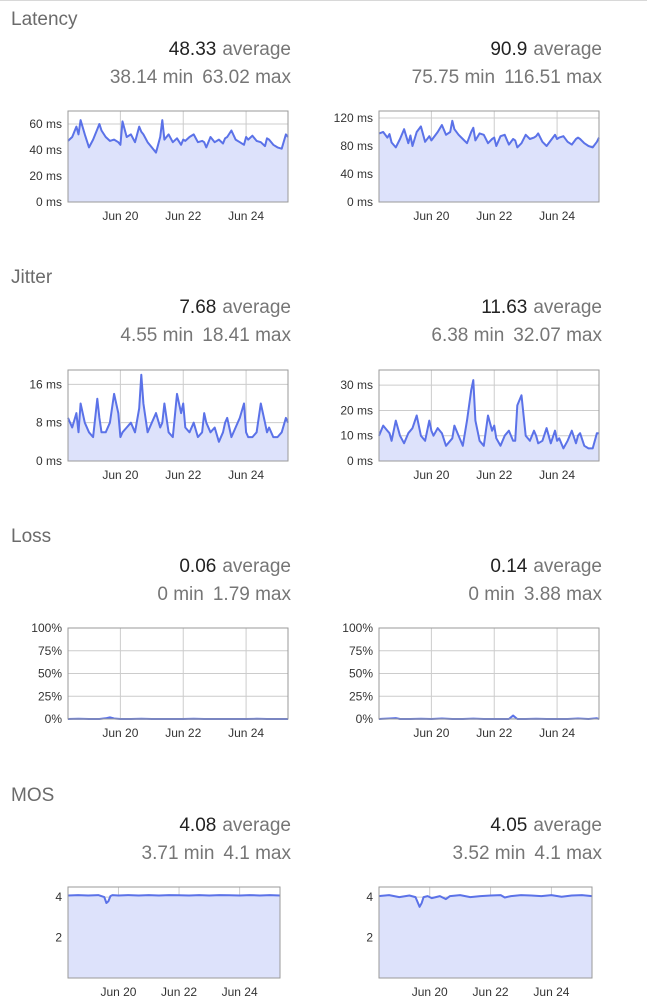 The image size is (647, 998). I want to click on min-value: 75.75 min, so click(453, 77).